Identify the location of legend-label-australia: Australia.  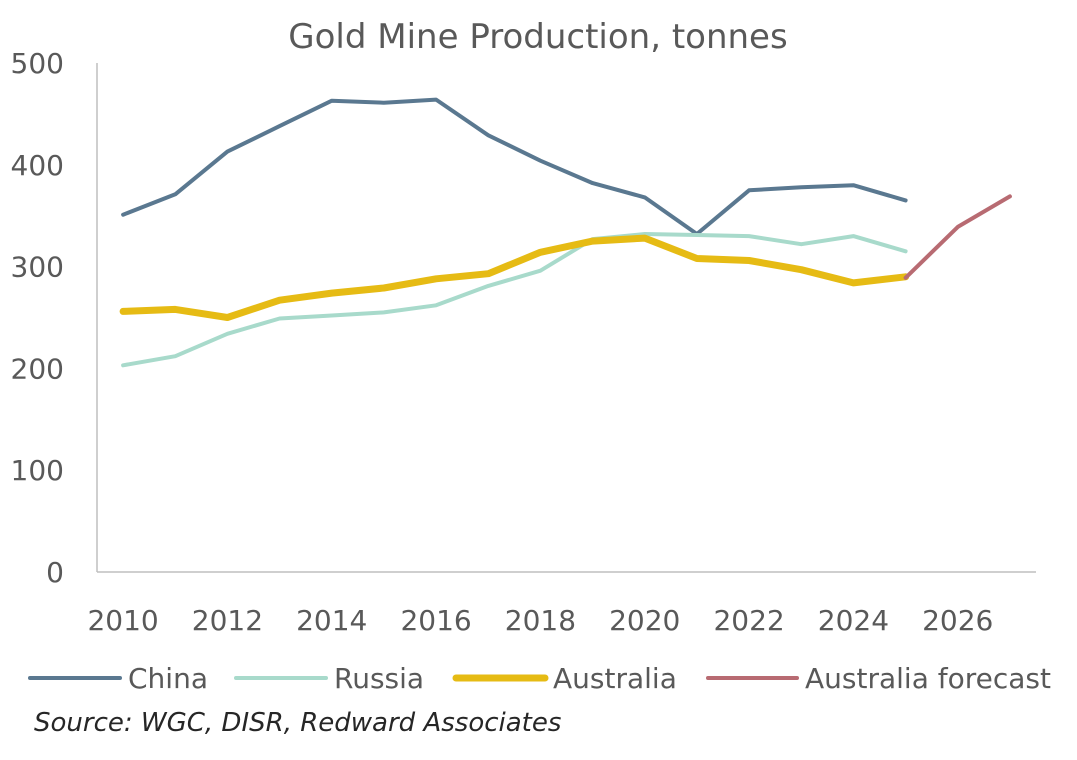
(615, 678).